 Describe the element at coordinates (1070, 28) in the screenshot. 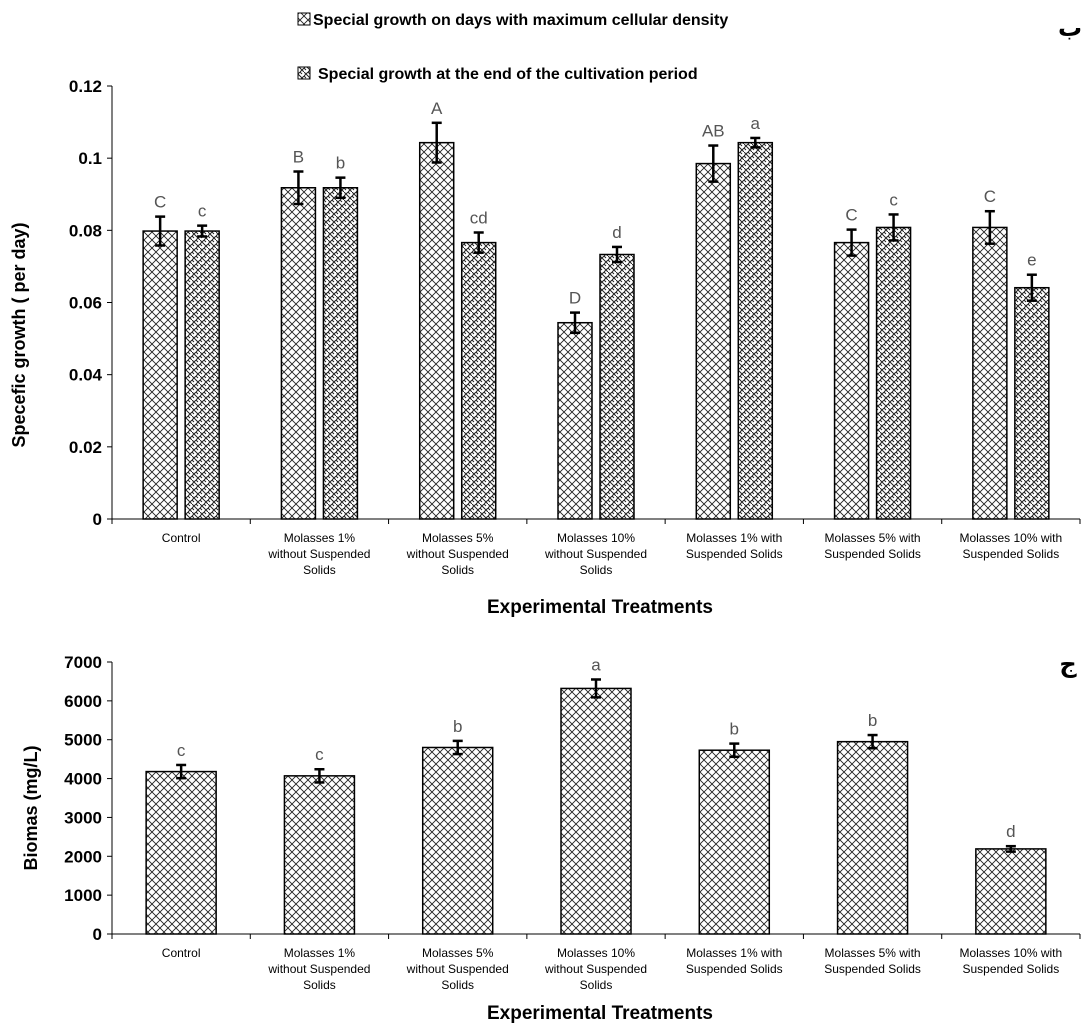

I see `panel-mark: ب` at that location.